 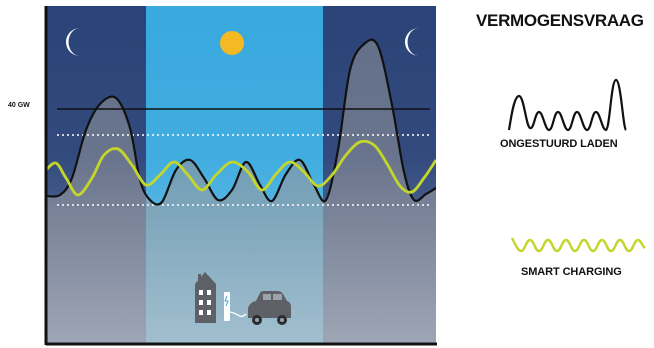 I want to click on y-marker-label: 40 GW, so click(x=19, y=105).